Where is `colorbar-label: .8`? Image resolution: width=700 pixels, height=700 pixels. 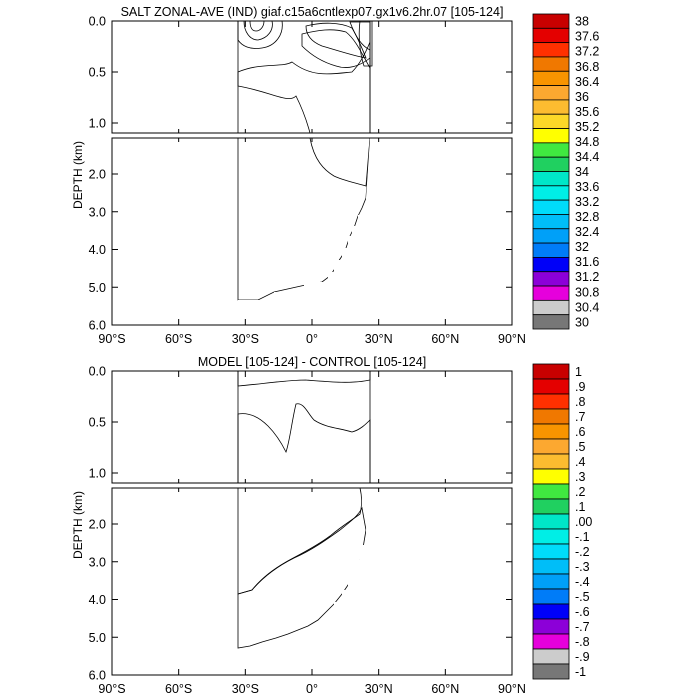 colorbar-label: .8 is located at coordinates (580, 402).